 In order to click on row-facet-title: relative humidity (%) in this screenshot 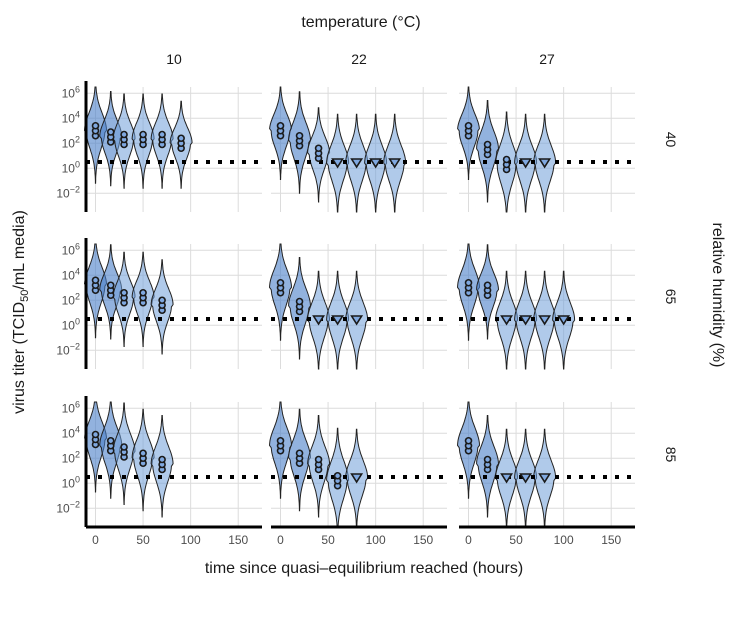, I will do `click(717, 295)`.